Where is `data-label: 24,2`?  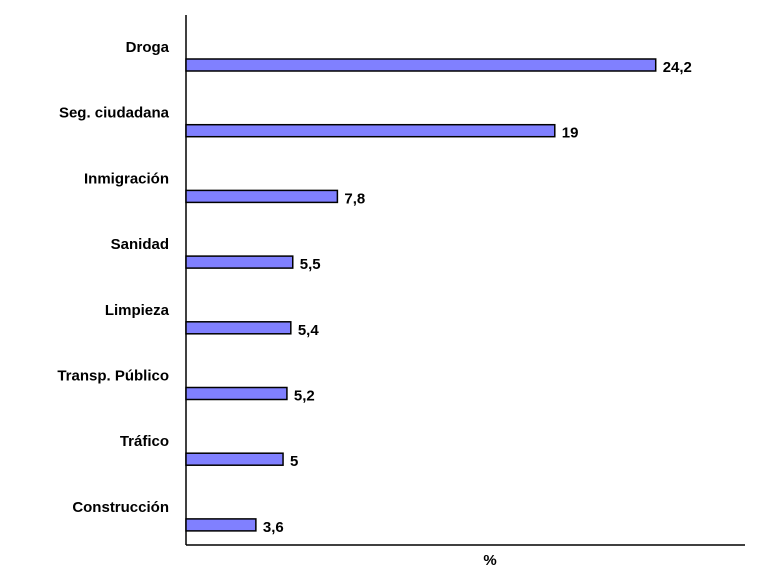 data-label: 24,2 is located at coordinates (677, 67).